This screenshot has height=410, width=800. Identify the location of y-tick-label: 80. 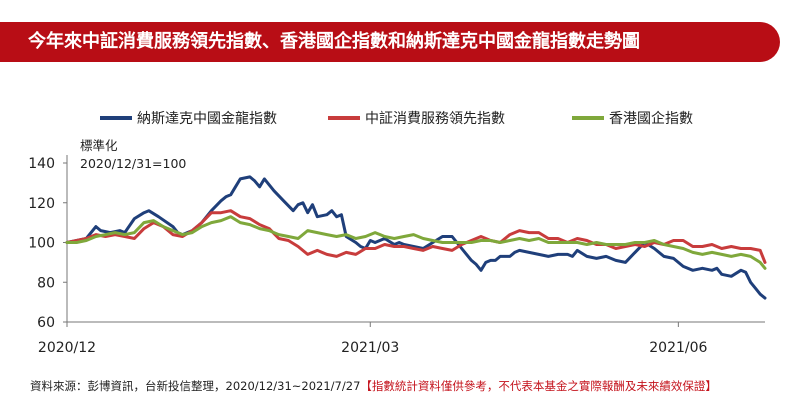
(46, 283).